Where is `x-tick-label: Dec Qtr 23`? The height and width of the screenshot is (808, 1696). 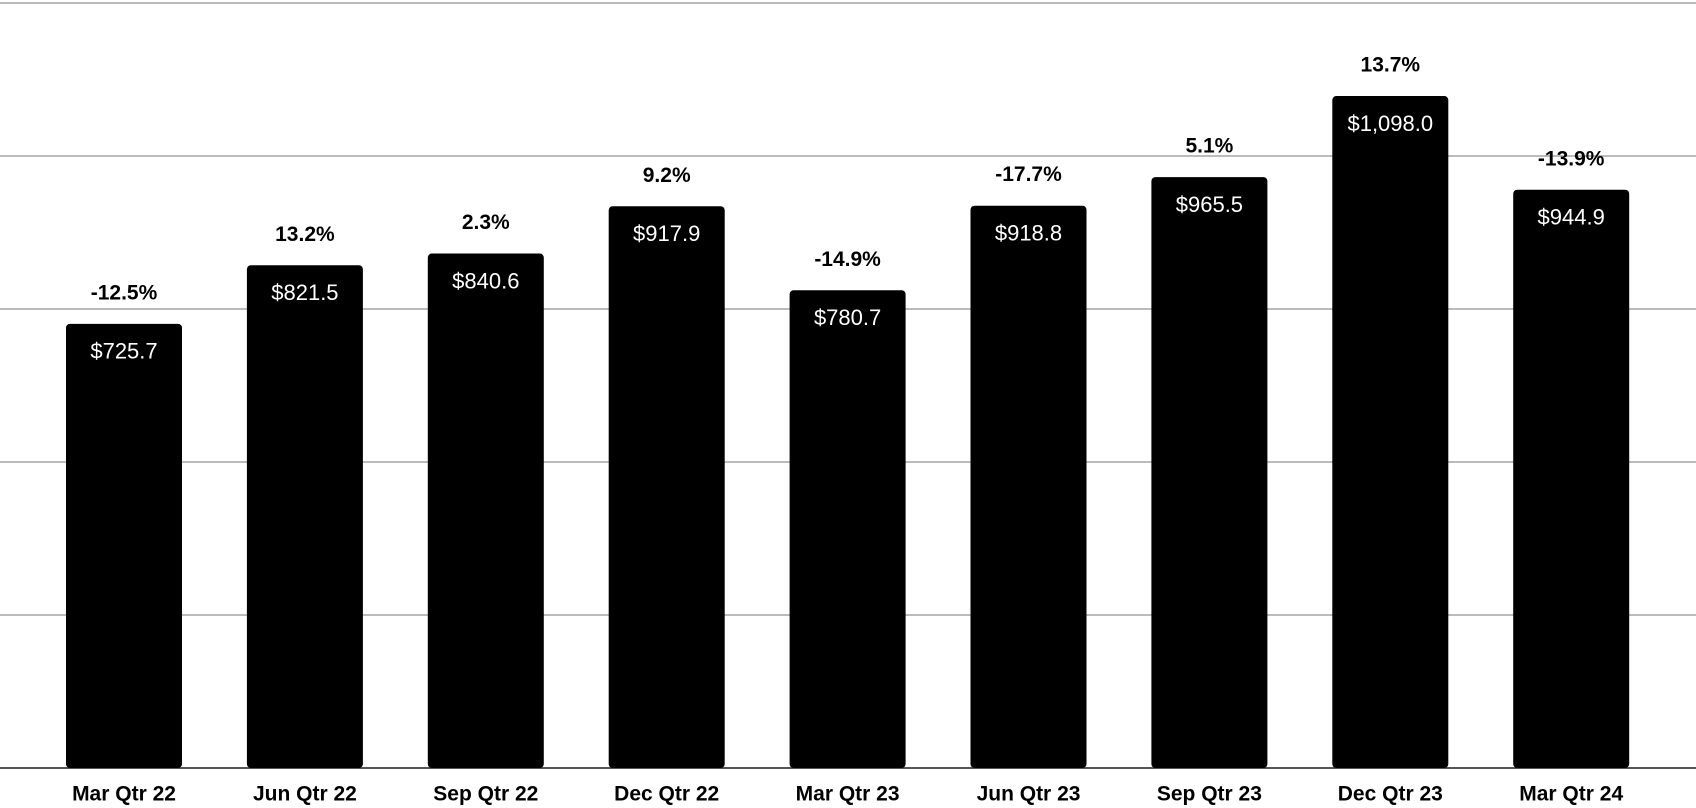 x-tick-label: Dec Qtr 23 is located at coordinates (1390, 794).